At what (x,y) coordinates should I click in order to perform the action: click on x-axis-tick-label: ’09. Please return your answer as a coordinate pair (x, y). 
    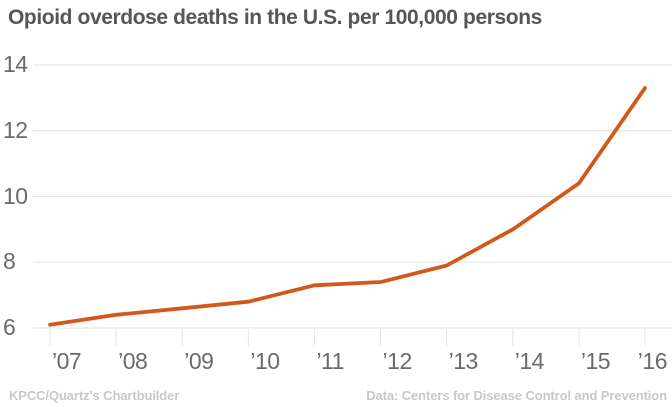
    Looking at the image, I should click on (199, 361).